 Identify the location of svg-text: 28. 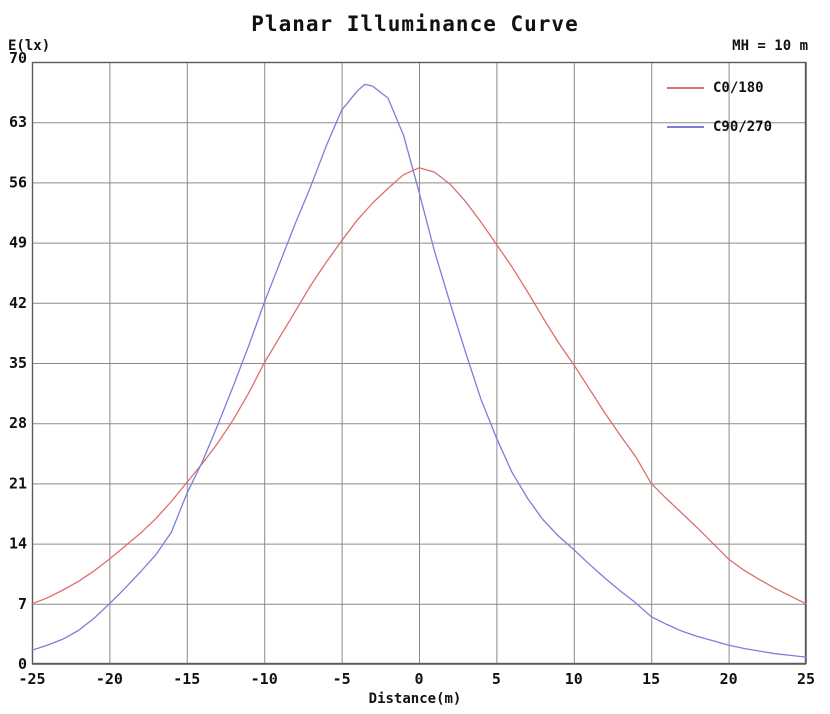
(18, 423).